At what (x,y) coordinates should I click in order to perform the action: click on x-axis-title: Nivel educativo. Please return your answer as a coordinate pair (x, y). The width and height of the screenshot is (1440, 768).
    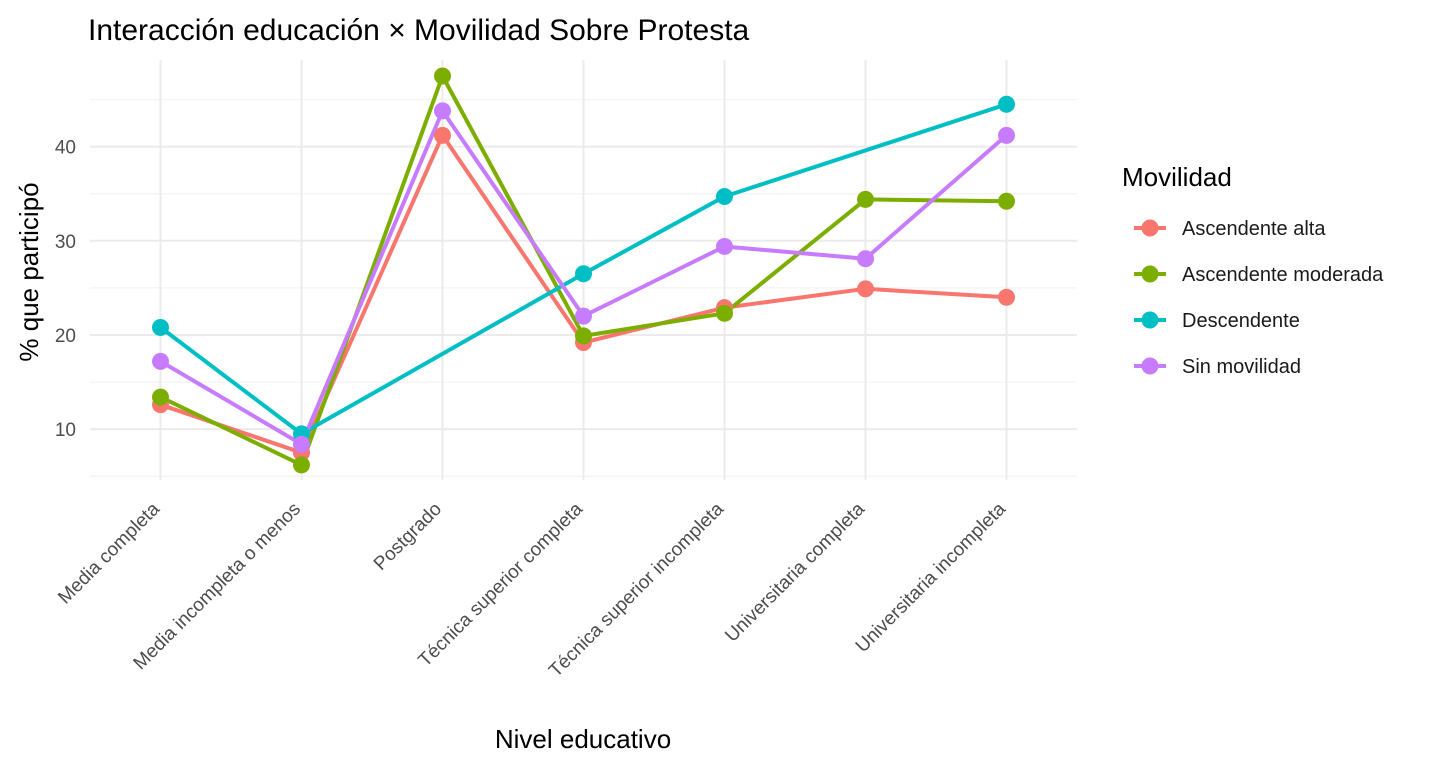
    Looking at the image, I should click on (583, 739).